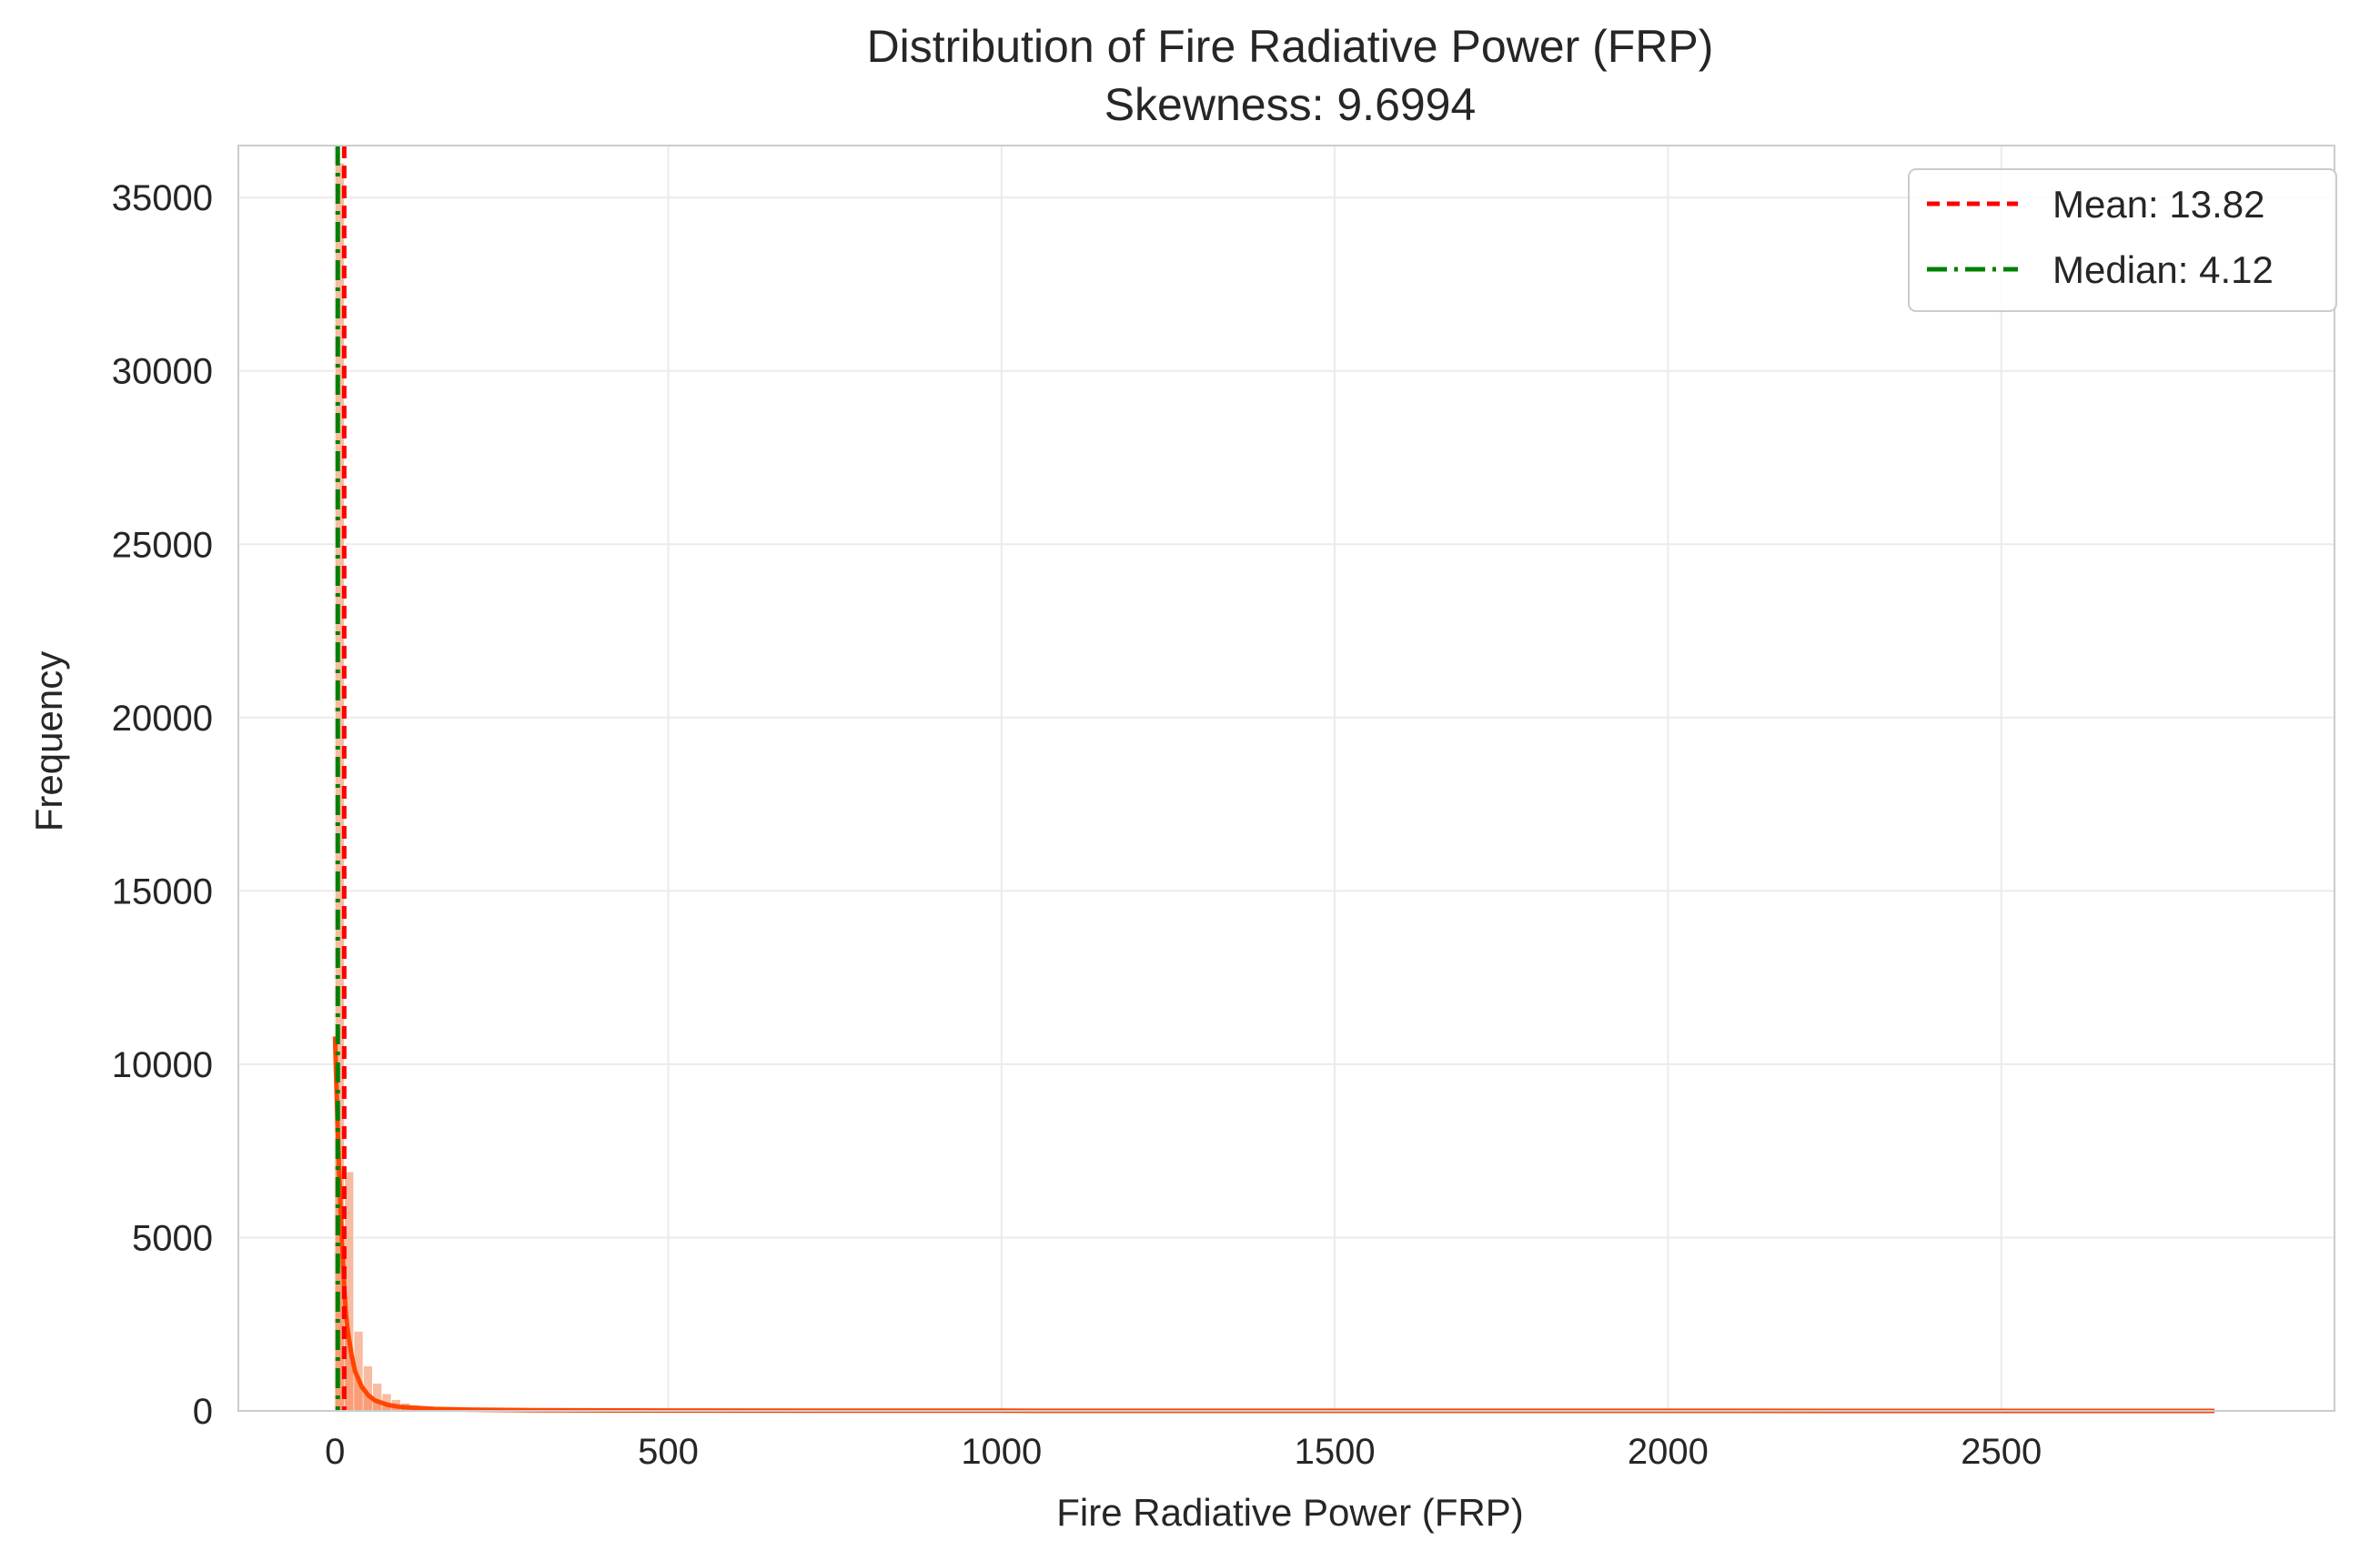  What do you see at coordinates (2158, 204) in the screenshot?
I see `legend-mean-label: Mean: 13.82` at bounding box center [2158, 204].